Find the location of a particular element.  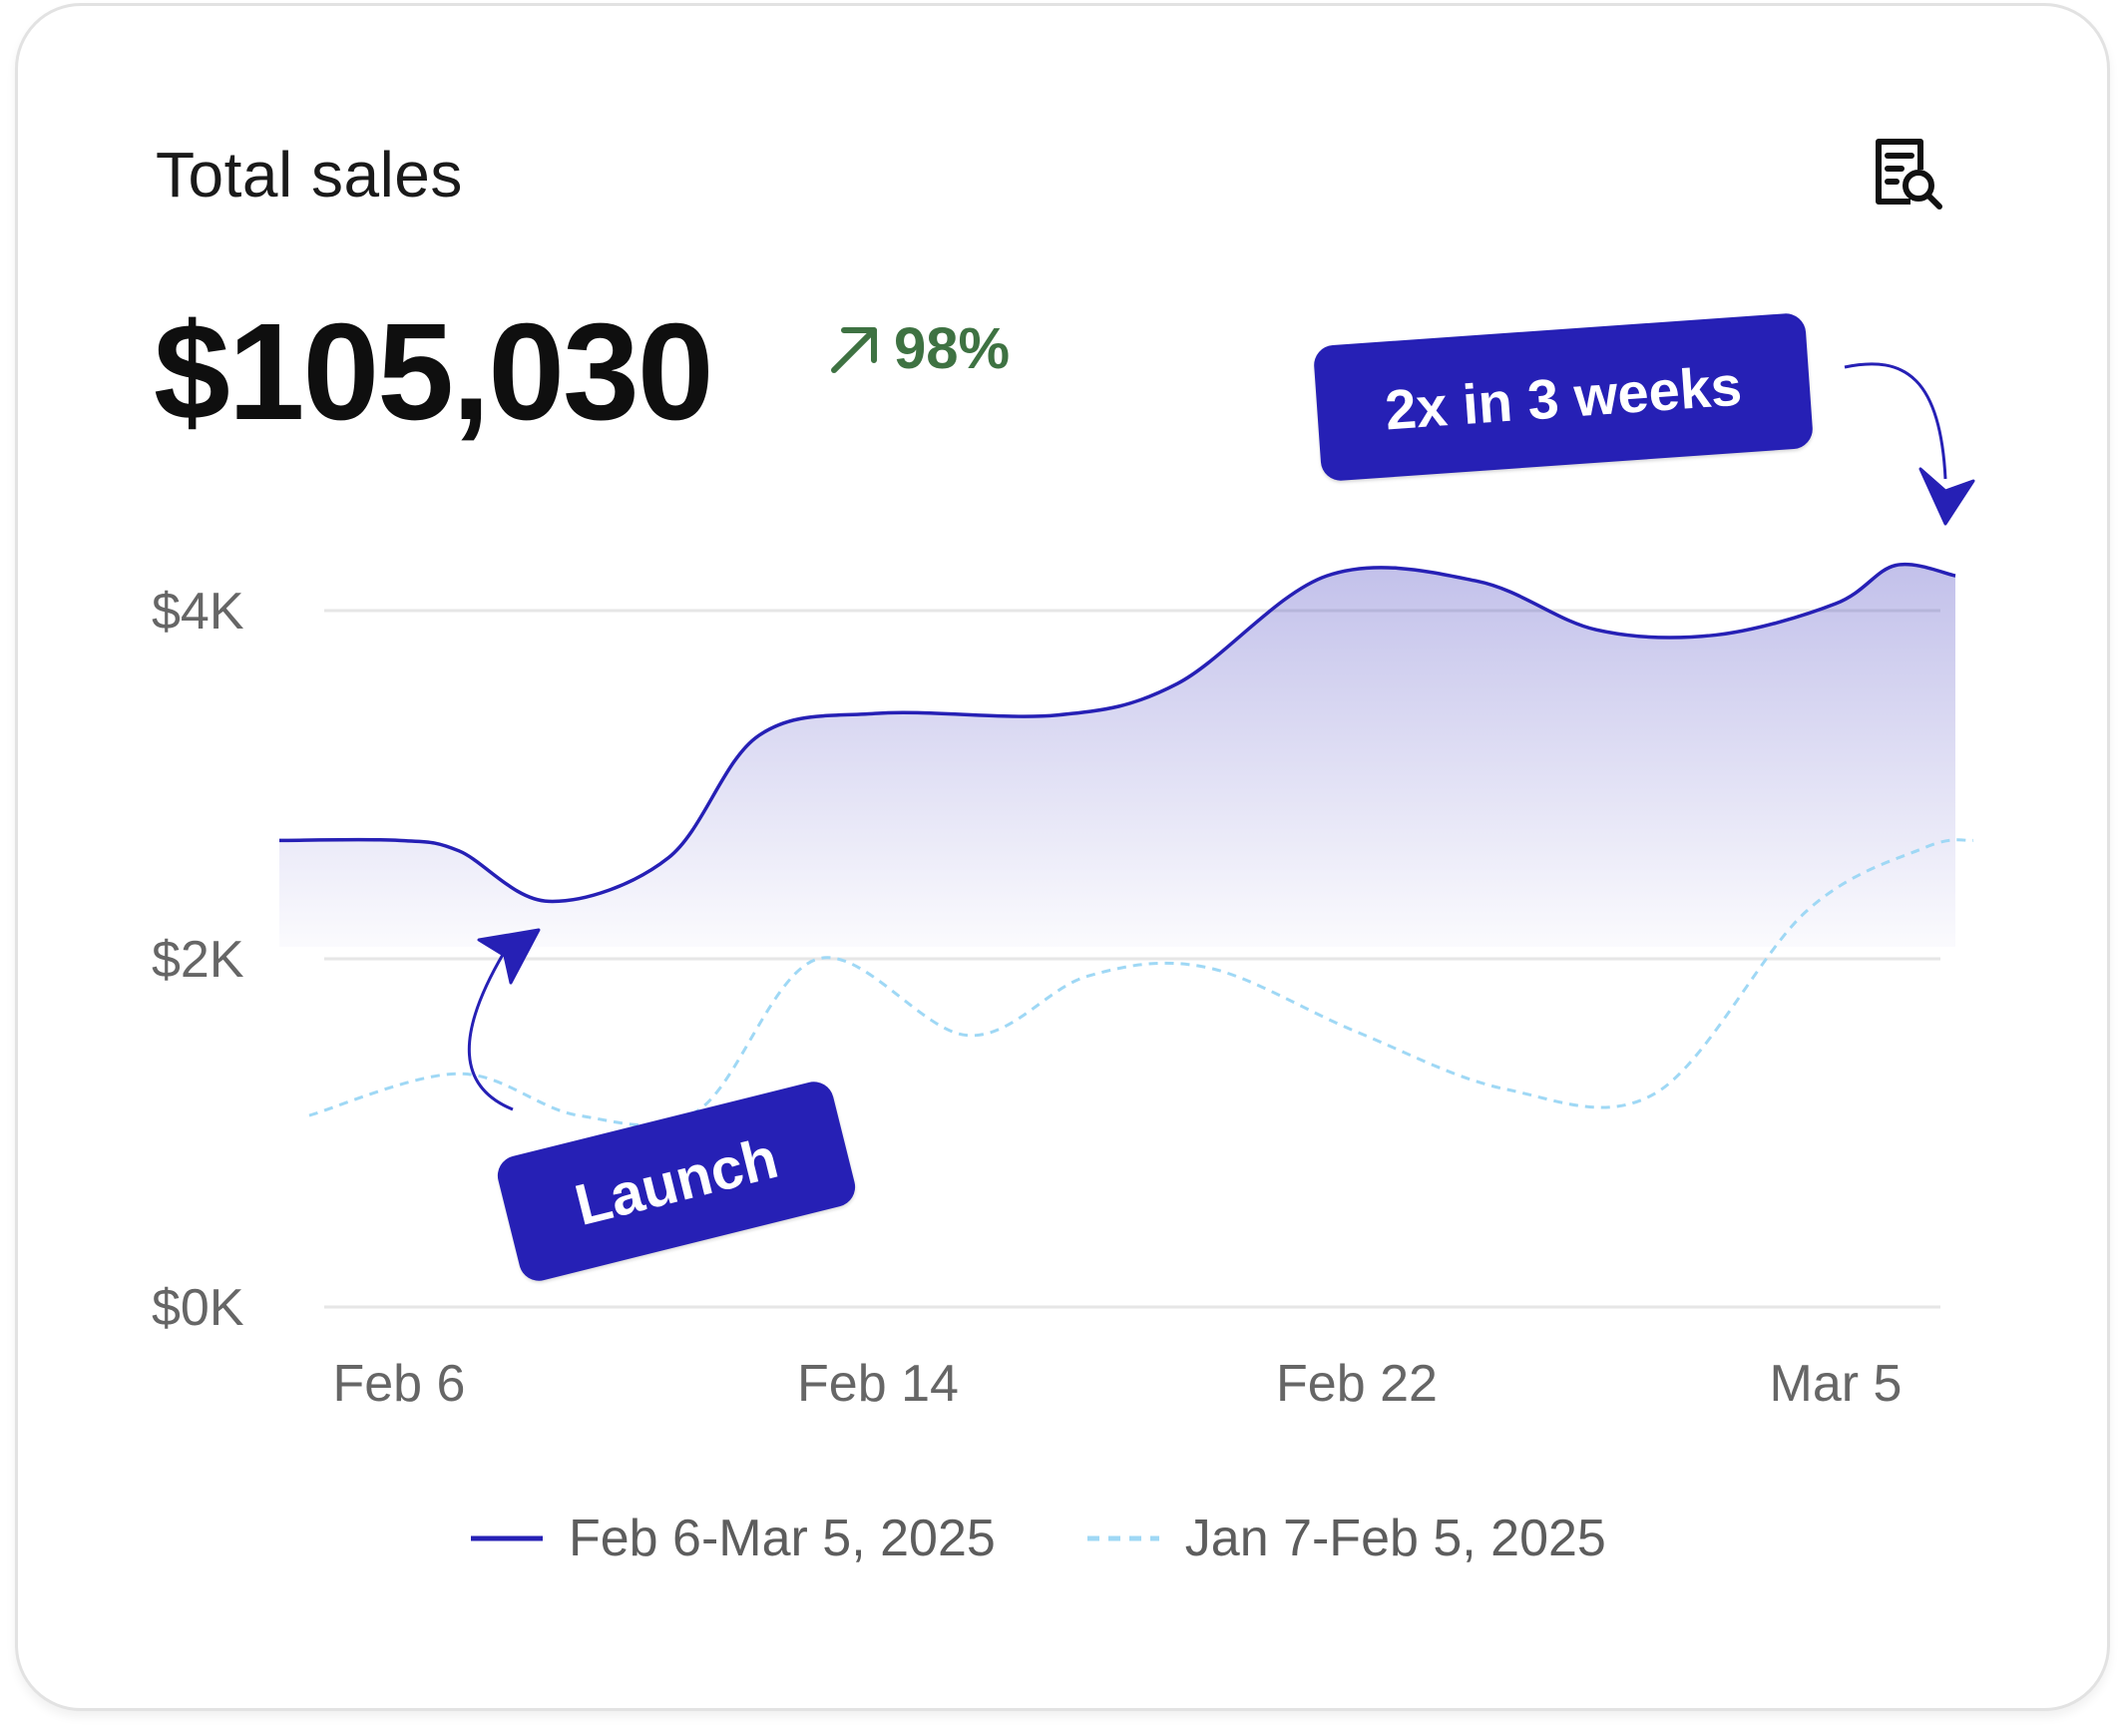

legend-swatch-current is located at coordinates (507, 1538).